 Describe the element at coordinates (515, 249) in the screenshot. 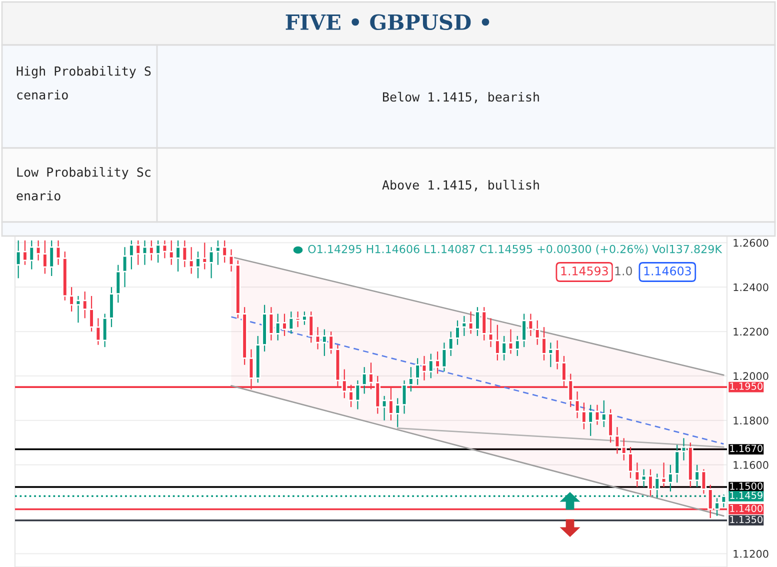

I see `annotation: O1.14295 H1.14606 L1.14087 C1.14595 +0.00300 (+0.26%) Vol137.829K` at that location.